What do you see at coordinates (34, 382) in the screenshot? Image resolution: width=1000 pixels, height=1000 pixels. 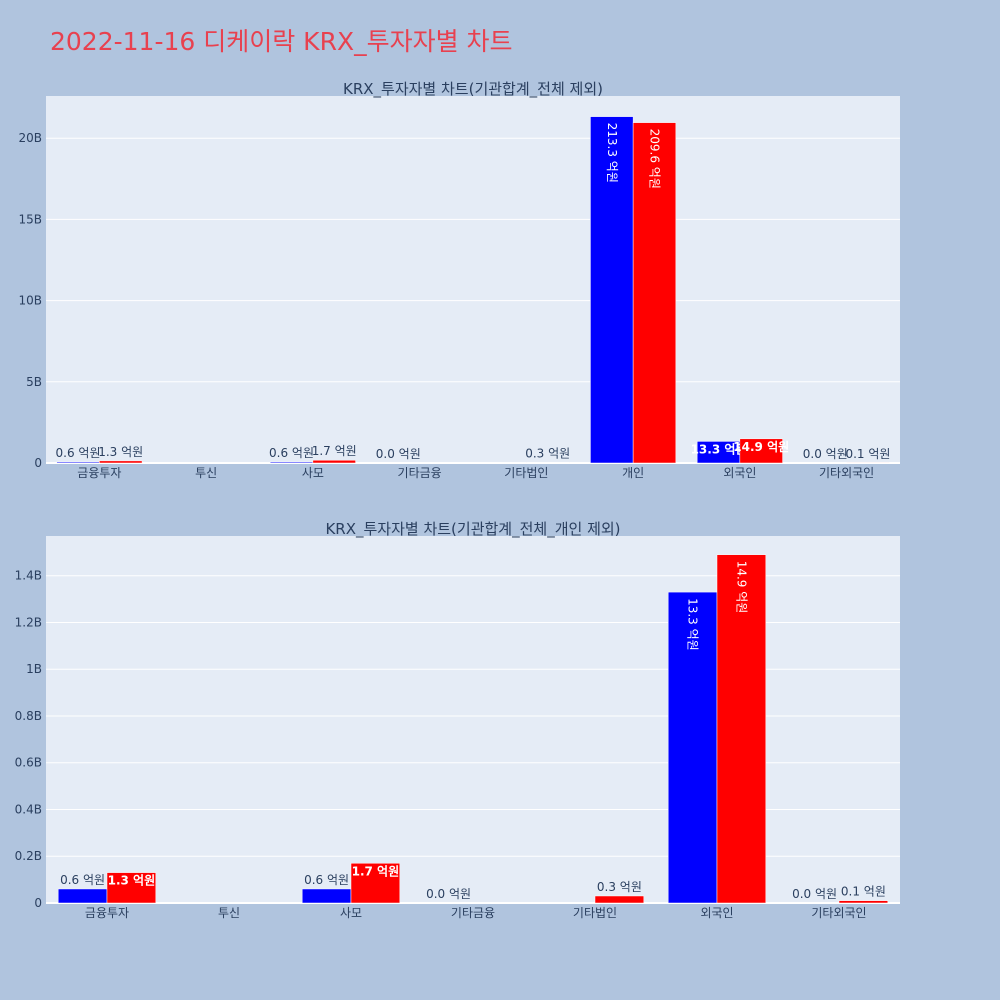 I see `y-tick-label: 5B` at bounding box center [34, 382].